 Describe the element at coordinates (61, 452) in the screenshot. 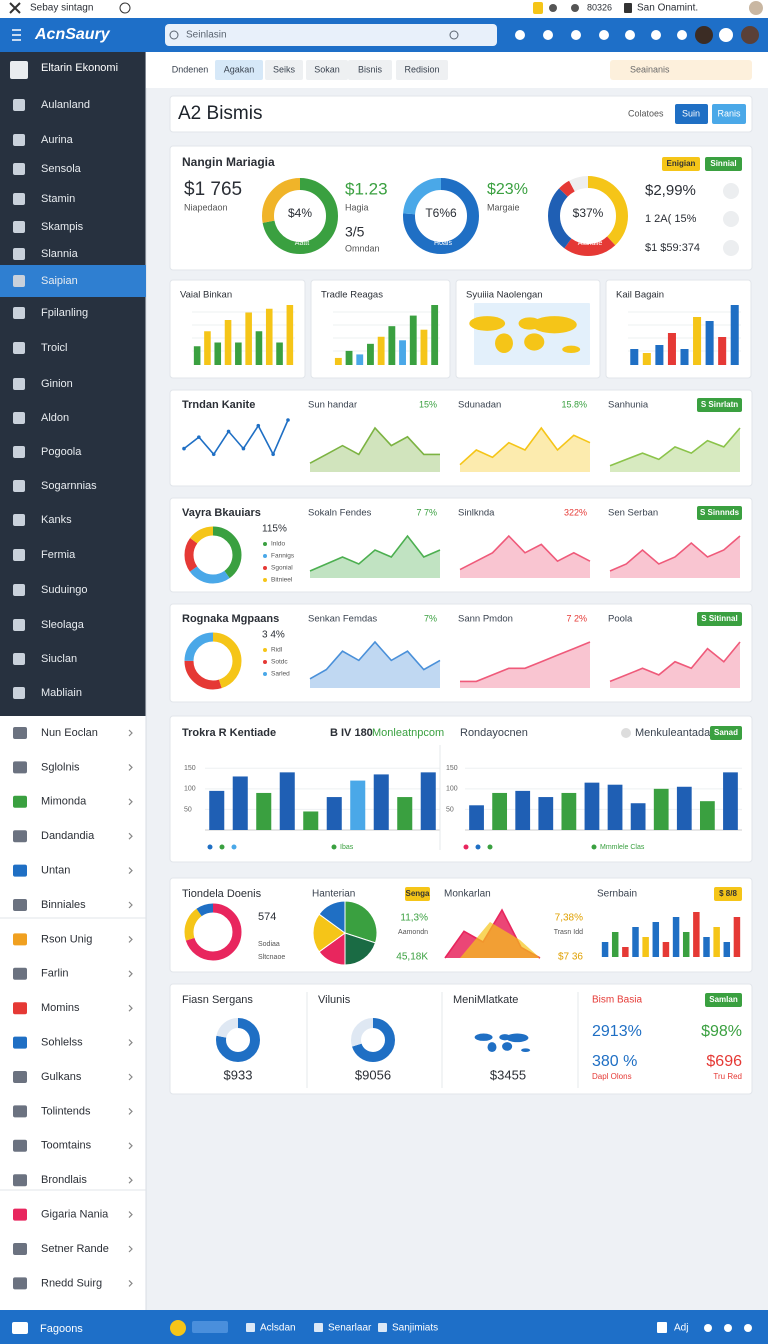

I see `nav-item: Pogoola` at that location.